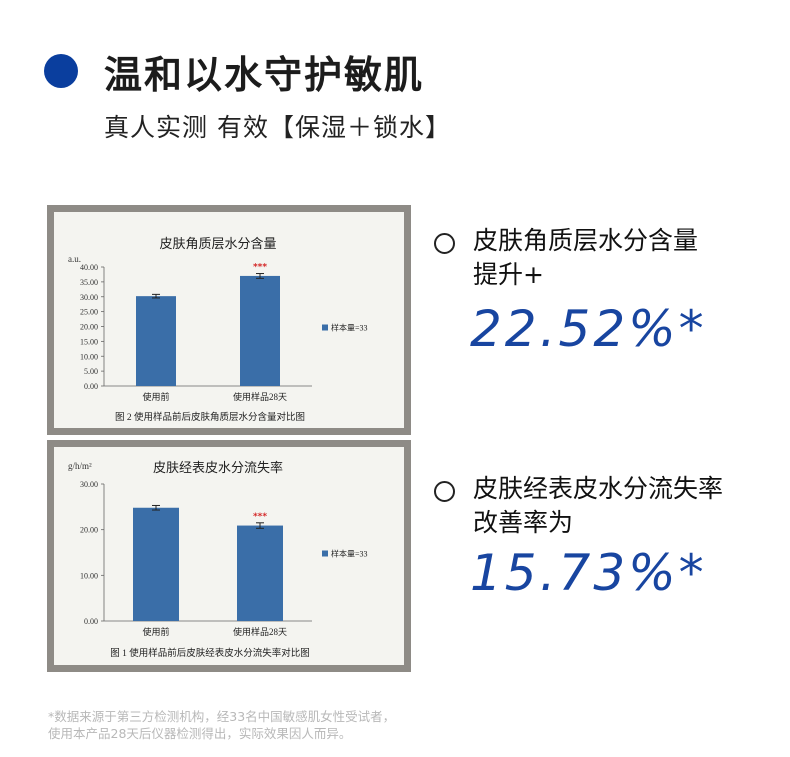 The image size is (790, 757). Describe the element at coordinates (588, 329) in the screenshot. I see `stat-1-value: 22.52%*` at that location.